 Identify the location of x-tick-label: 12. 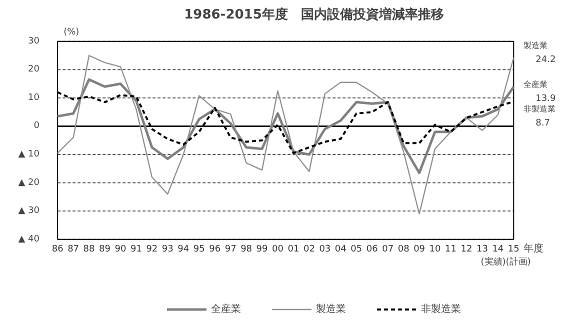
(466, 249).